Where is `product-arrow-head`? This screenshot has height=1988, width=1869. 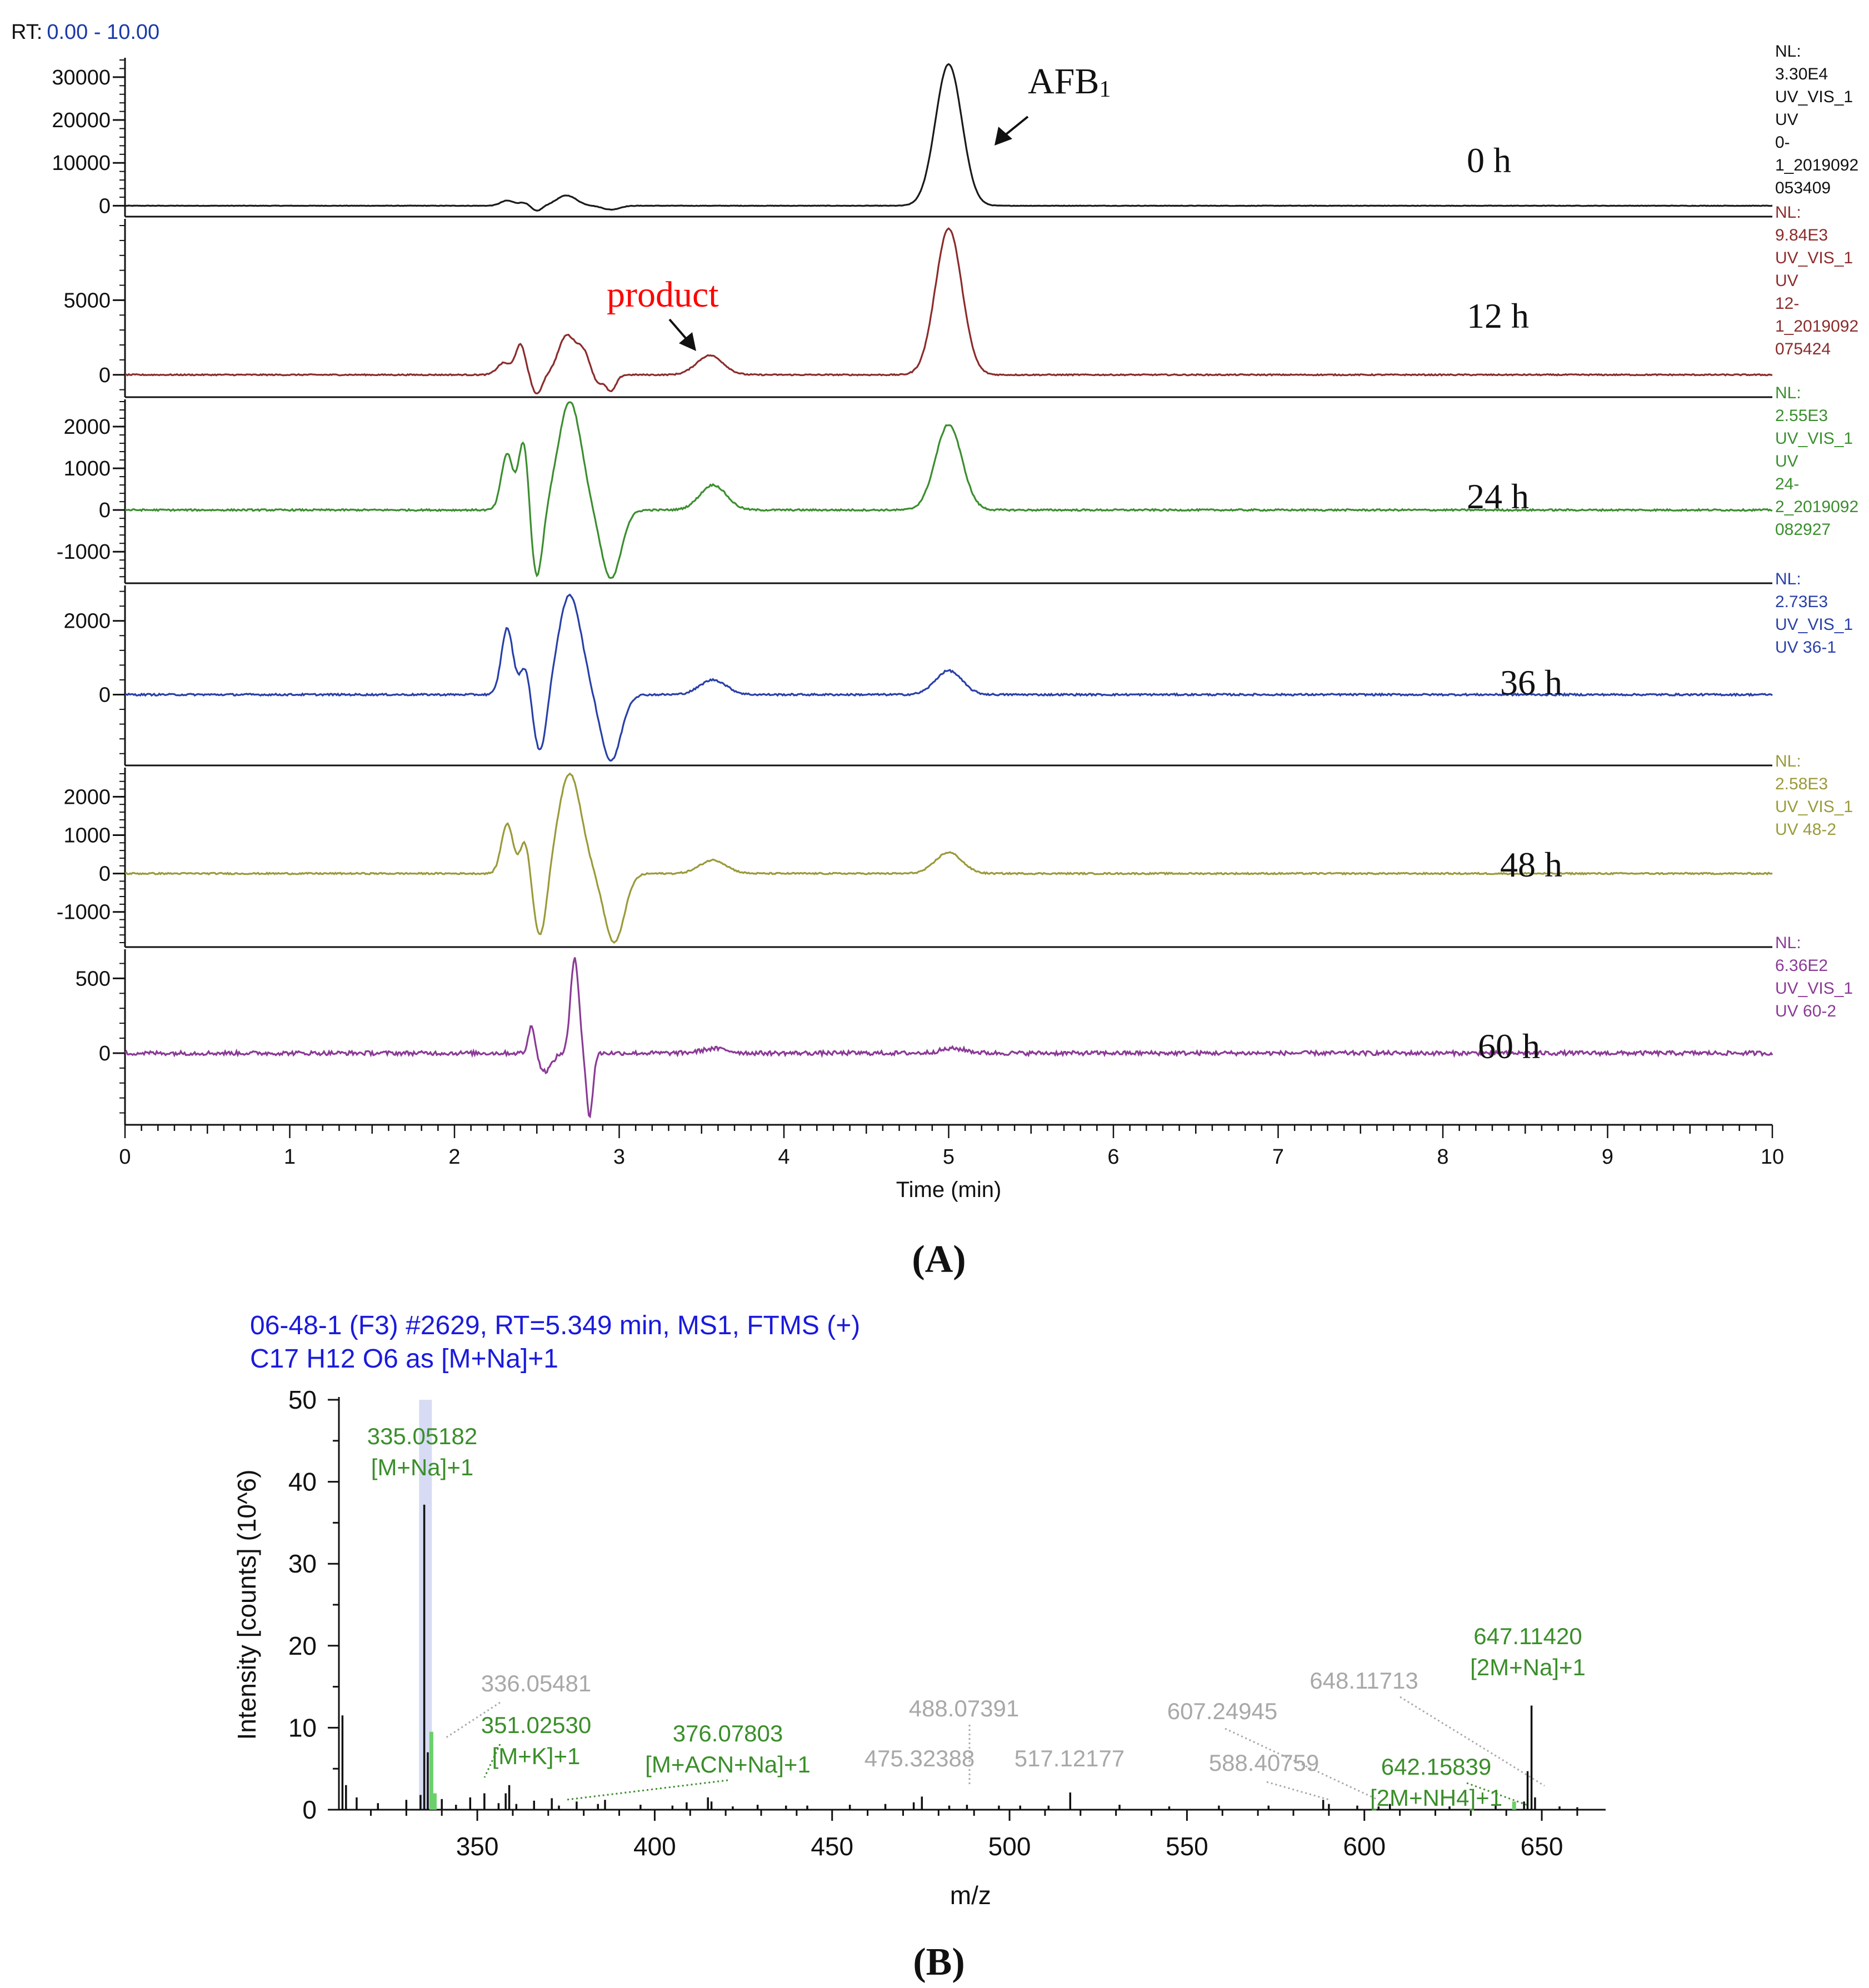 product-arrow-head is located at coordinates (687, 341).